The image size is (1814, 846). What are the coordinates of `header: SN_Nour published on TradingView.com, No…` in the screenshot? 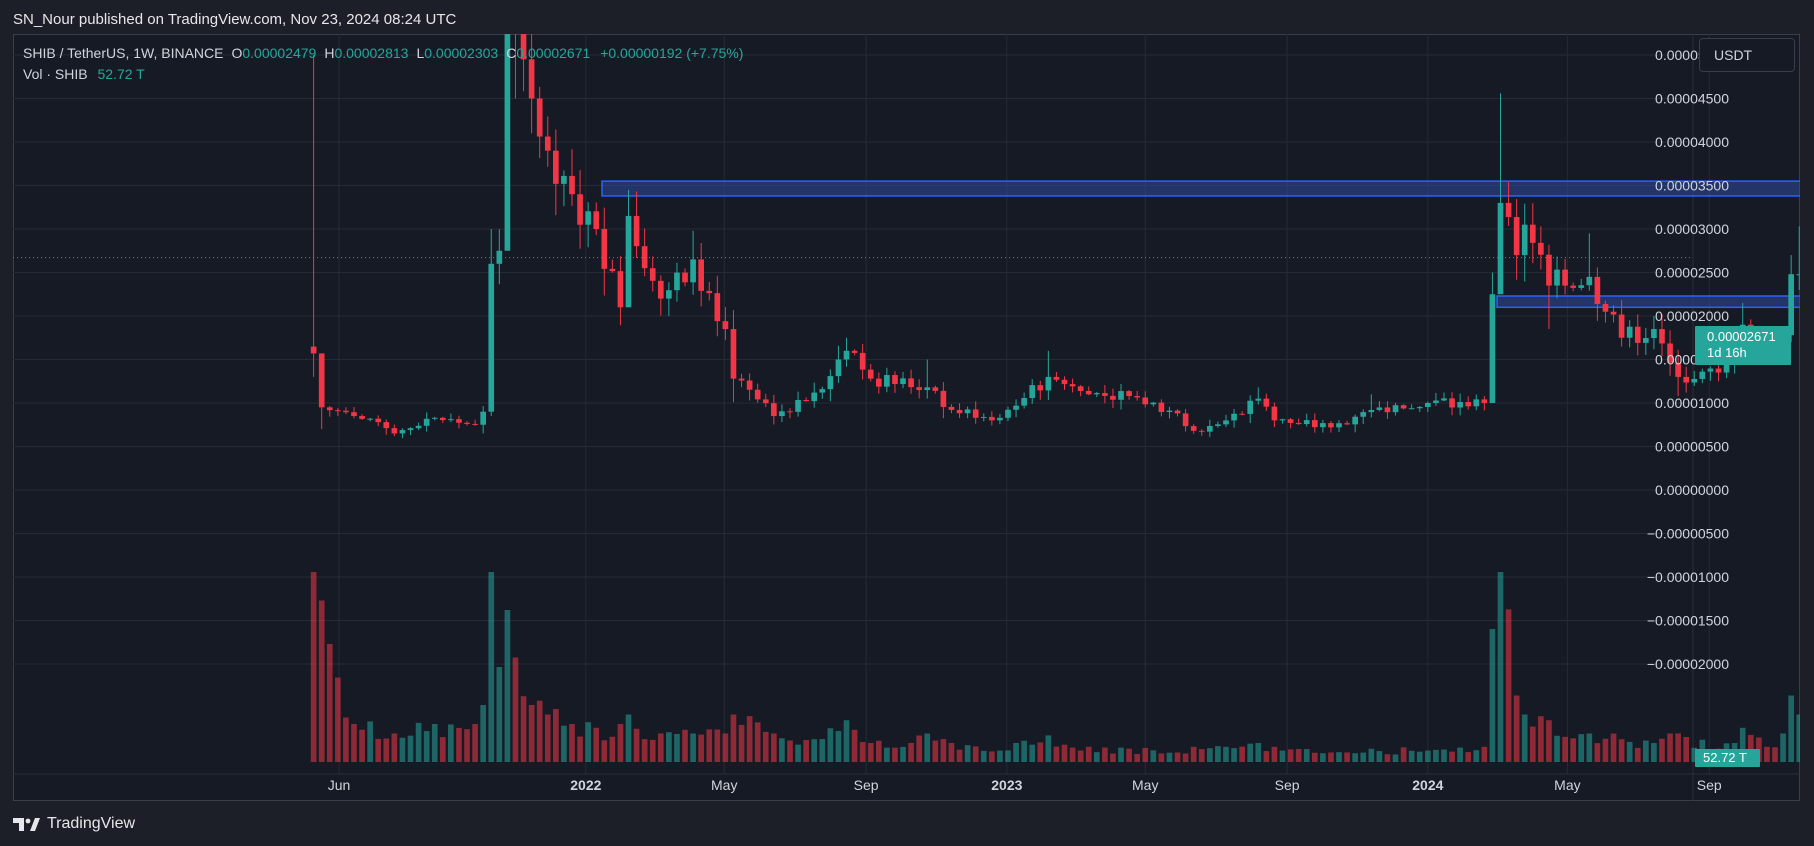 It's located at (907, 19).